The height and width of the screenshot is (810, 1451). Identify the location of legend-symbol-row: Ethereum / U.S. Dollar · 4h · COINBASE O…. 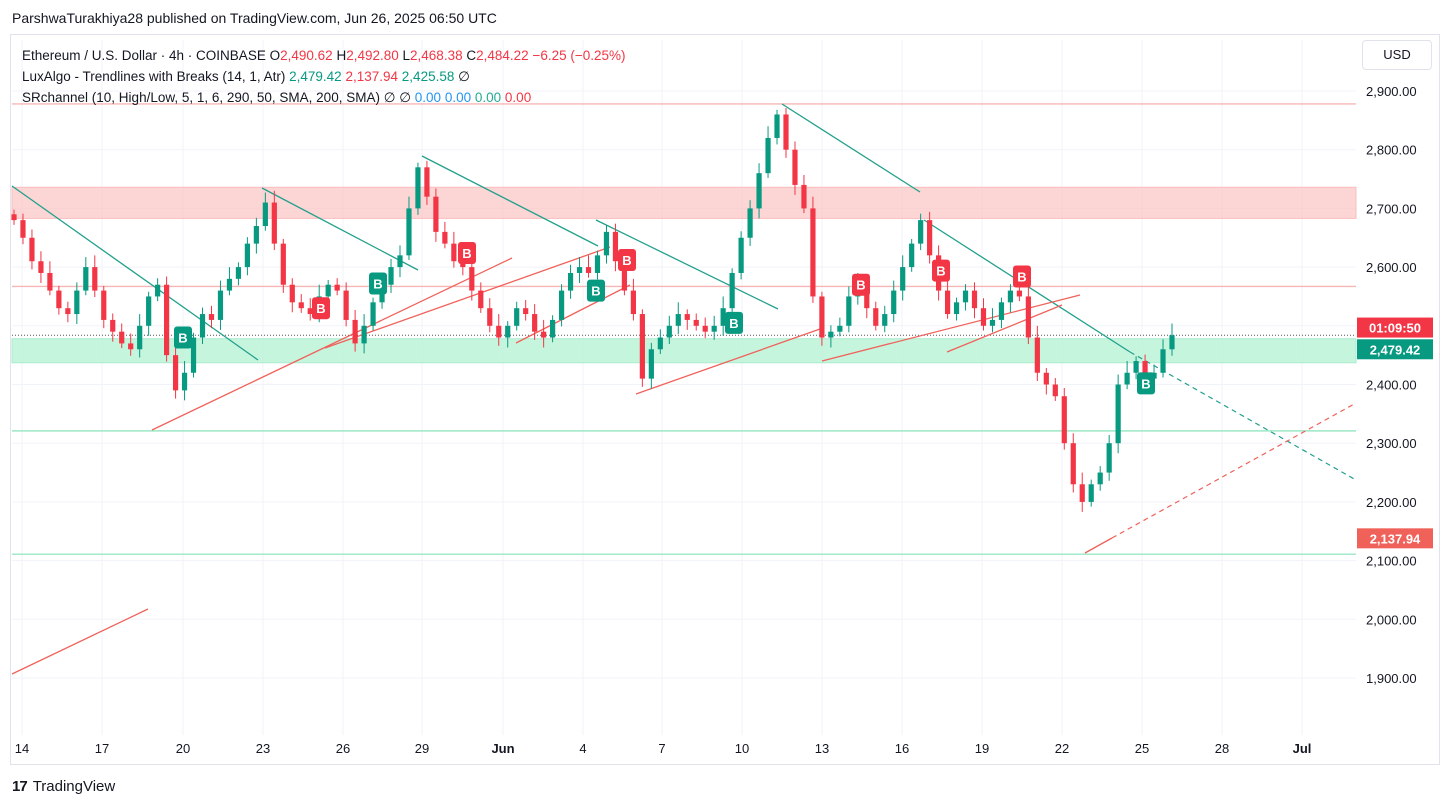
(324, 55).